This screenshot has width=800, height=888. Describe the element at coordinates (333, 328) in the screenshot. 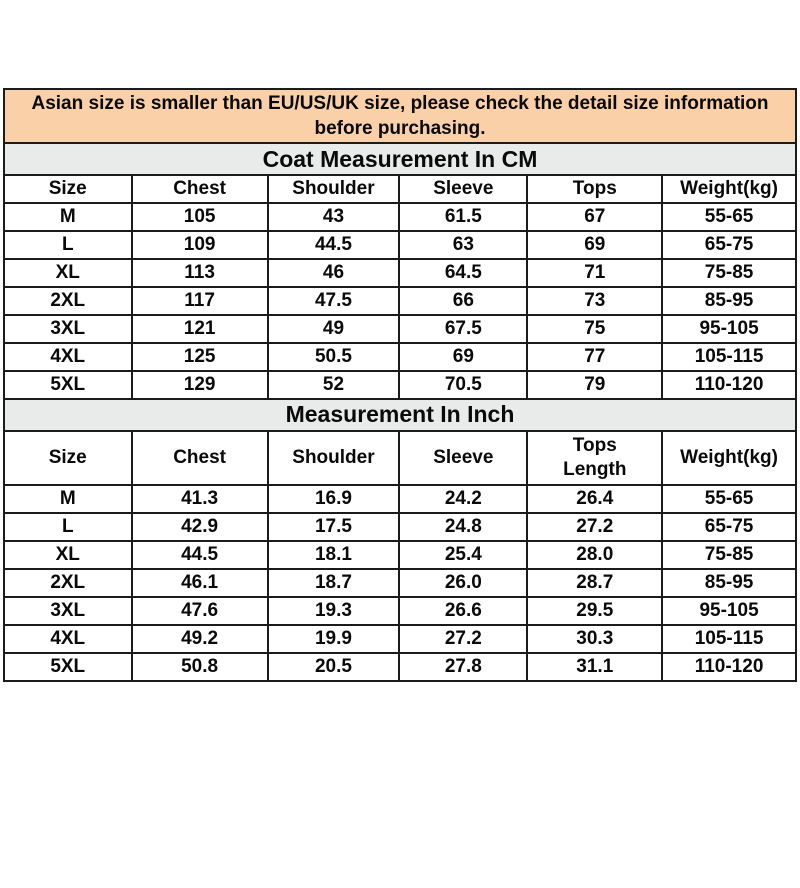

I see `cm-table-cell: 49` at that location.